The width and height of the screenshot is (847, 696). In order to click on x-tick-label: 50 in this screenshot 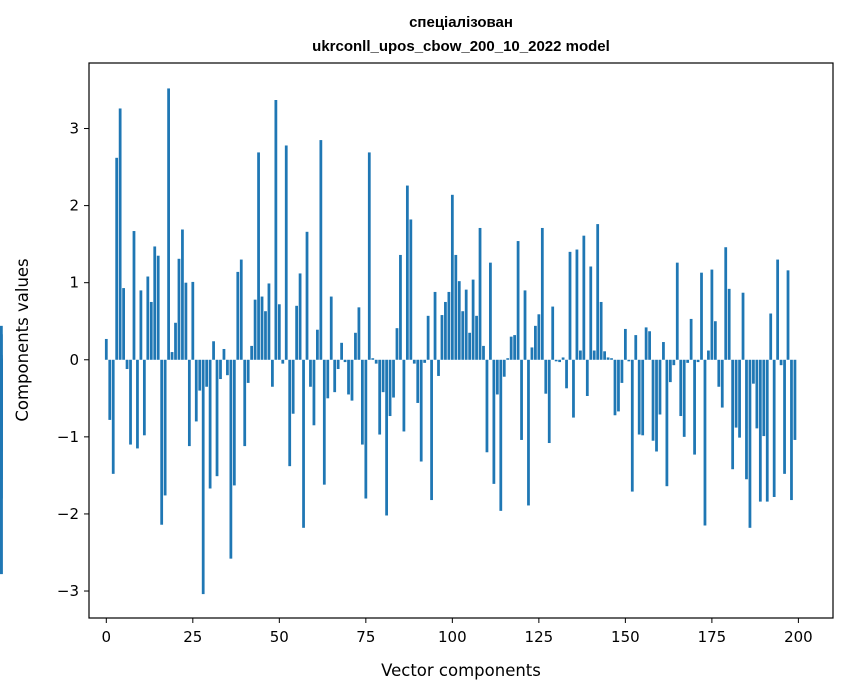, I will do `click(279, 637)`.